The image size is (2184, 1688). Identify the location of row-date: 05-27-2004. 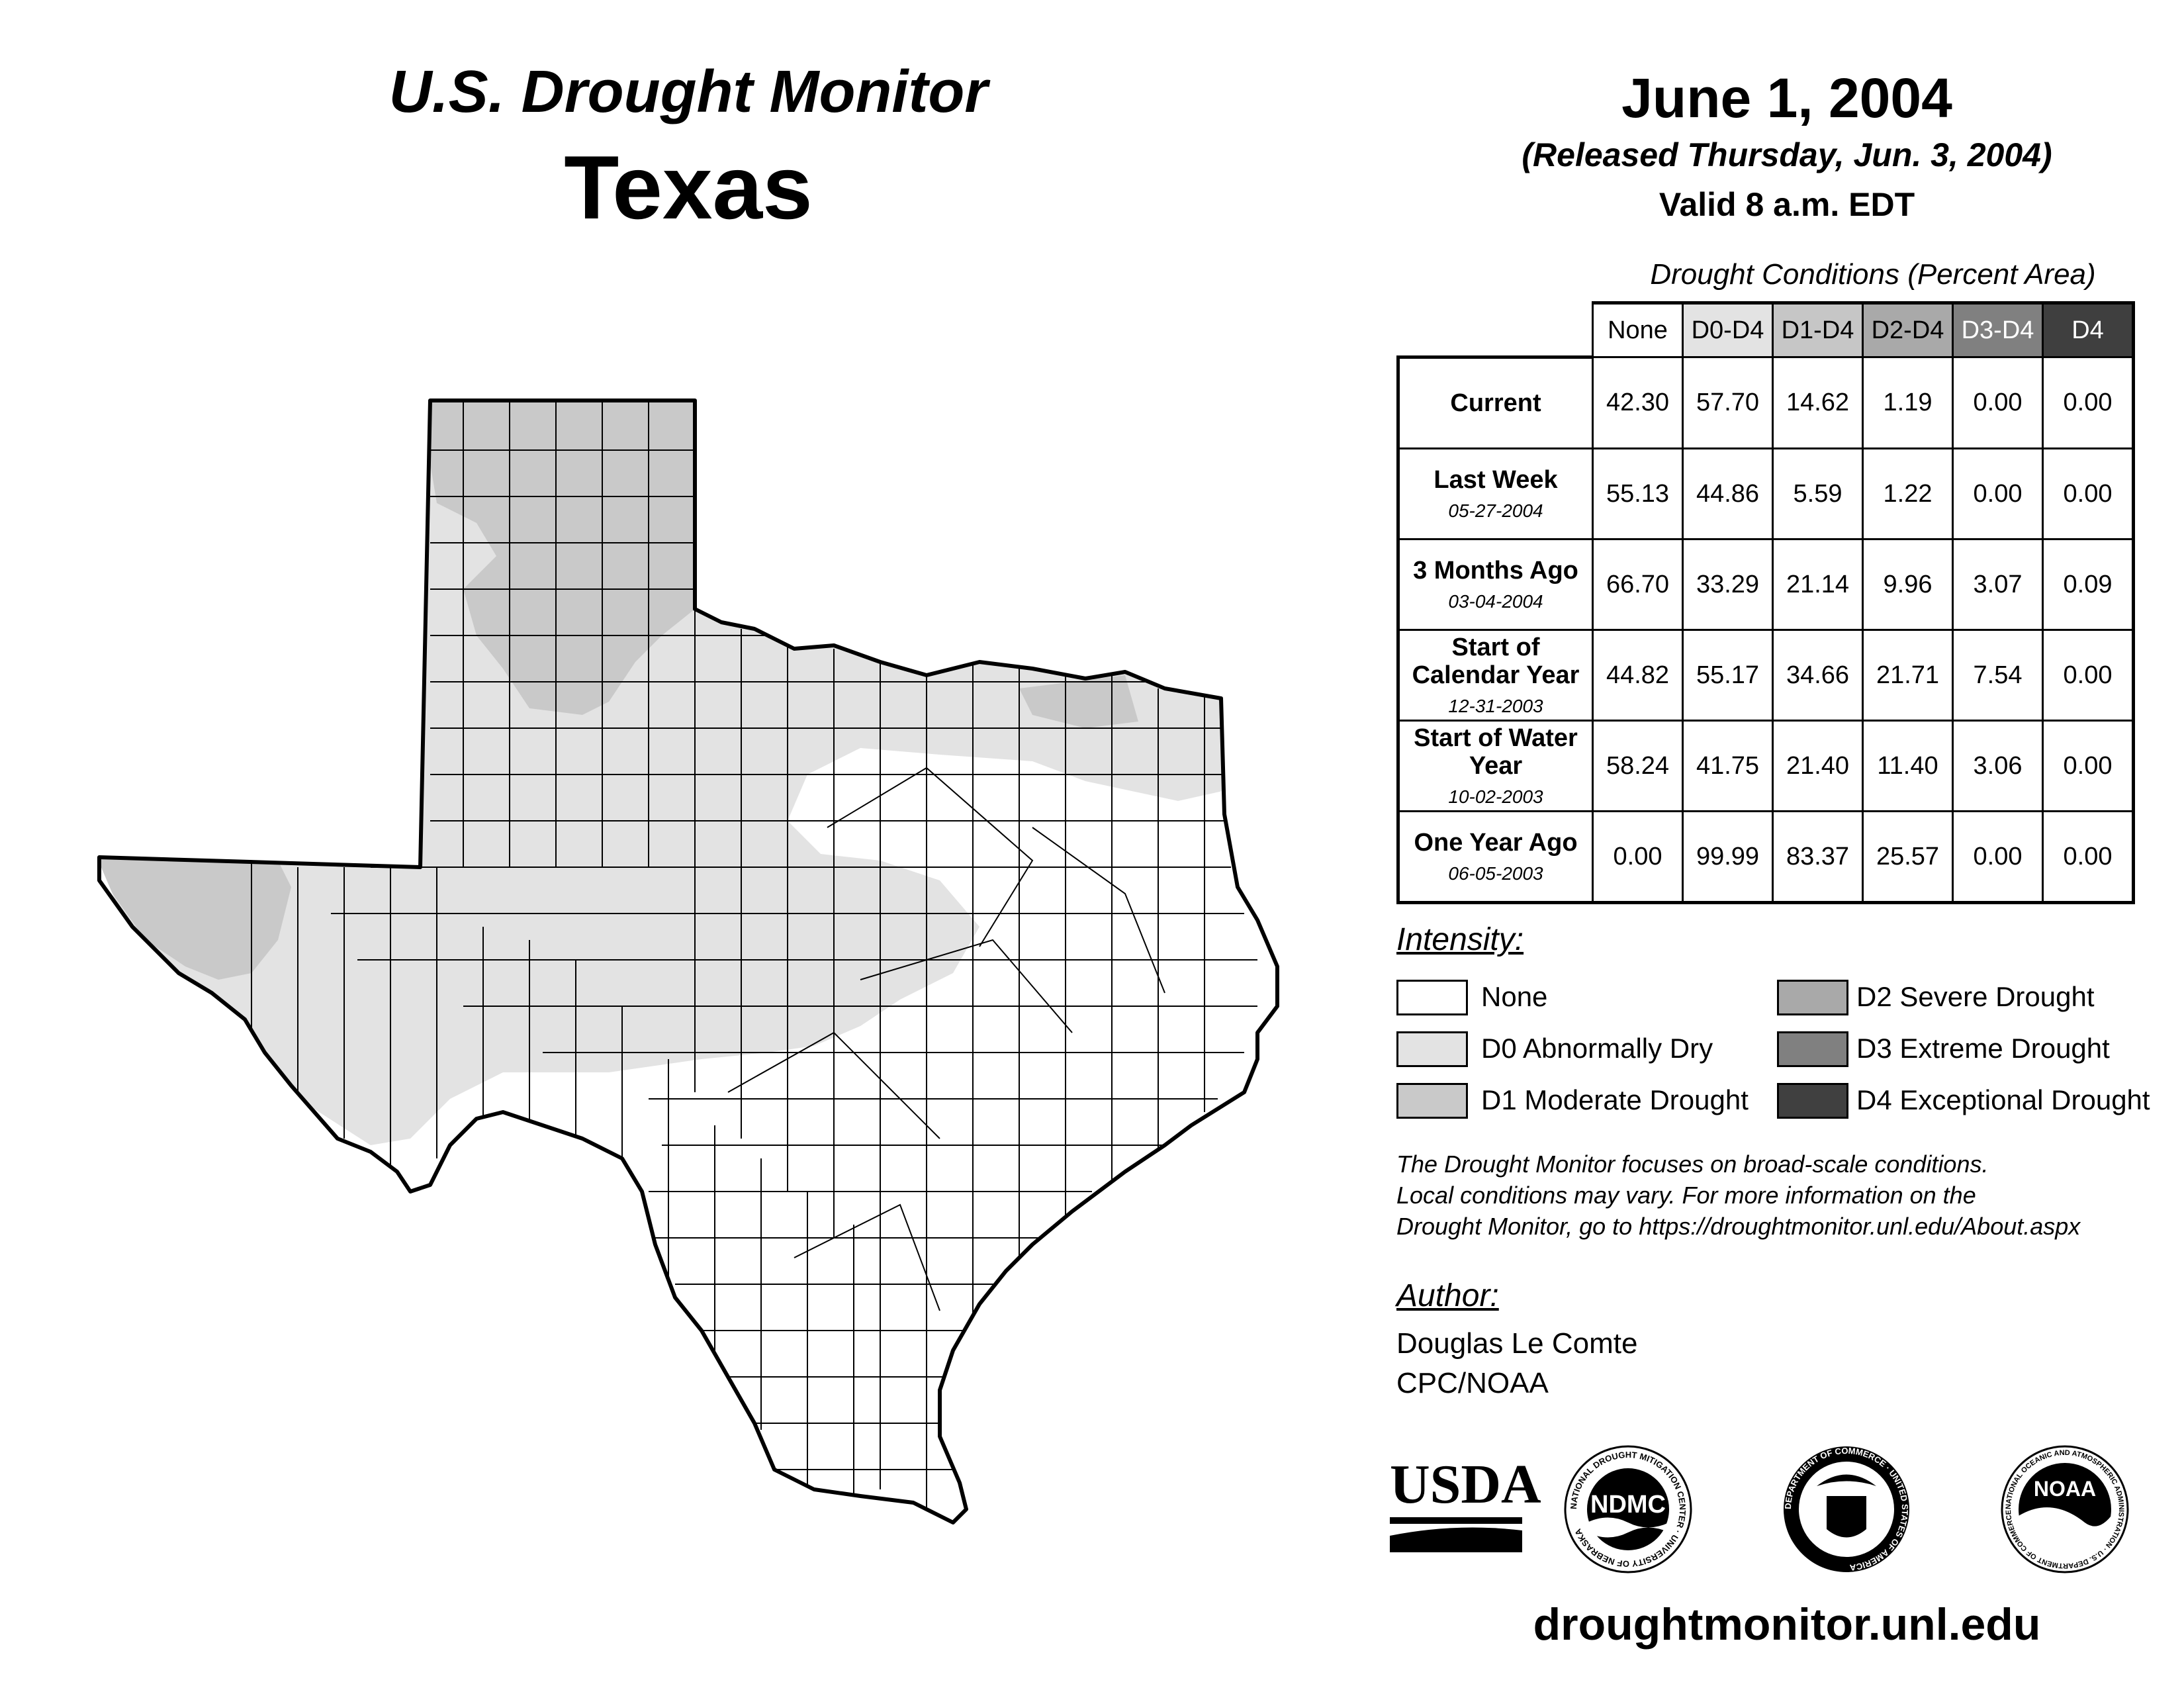
(1496, 510).